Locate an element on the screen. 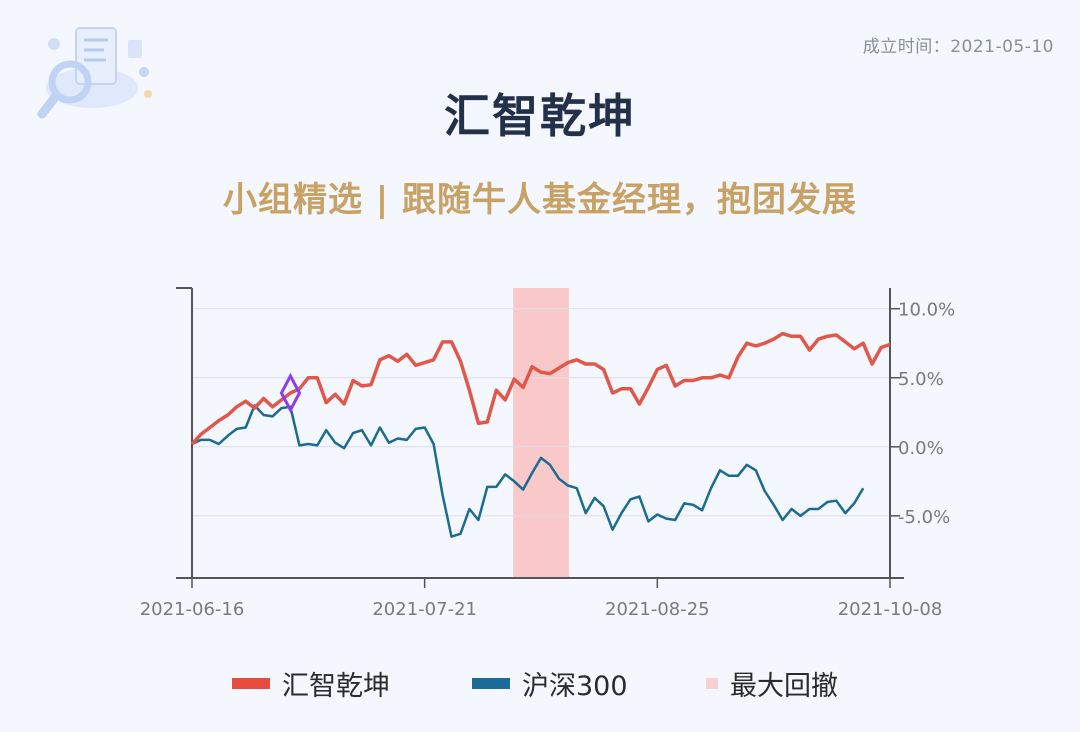 The height and width of the screenshot is (732, 1080). series-line-fund is located at coordinates (540, 388).